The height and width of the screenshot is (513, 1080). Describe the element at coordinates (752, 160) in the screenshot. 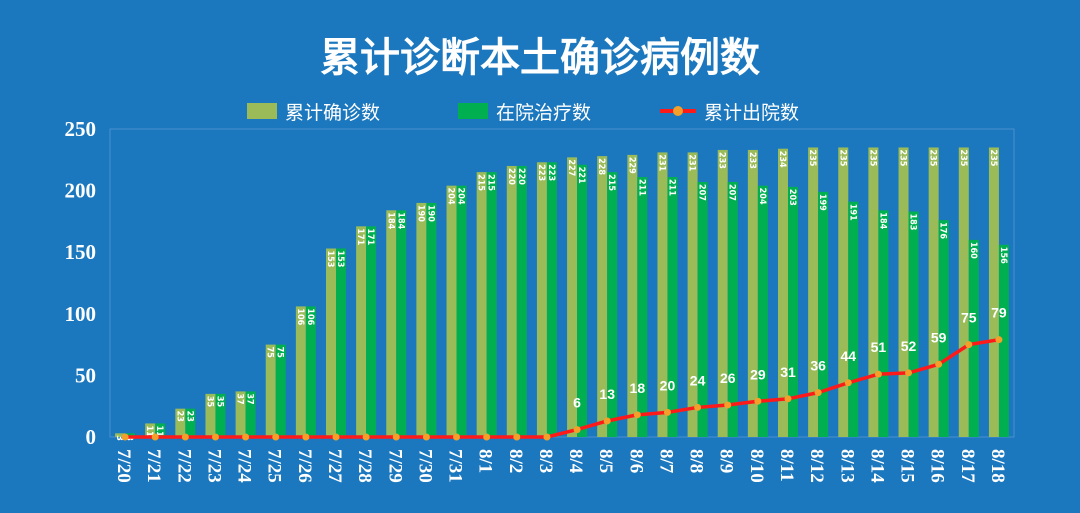

I see `bar-label-confirmed: 233` at that location.